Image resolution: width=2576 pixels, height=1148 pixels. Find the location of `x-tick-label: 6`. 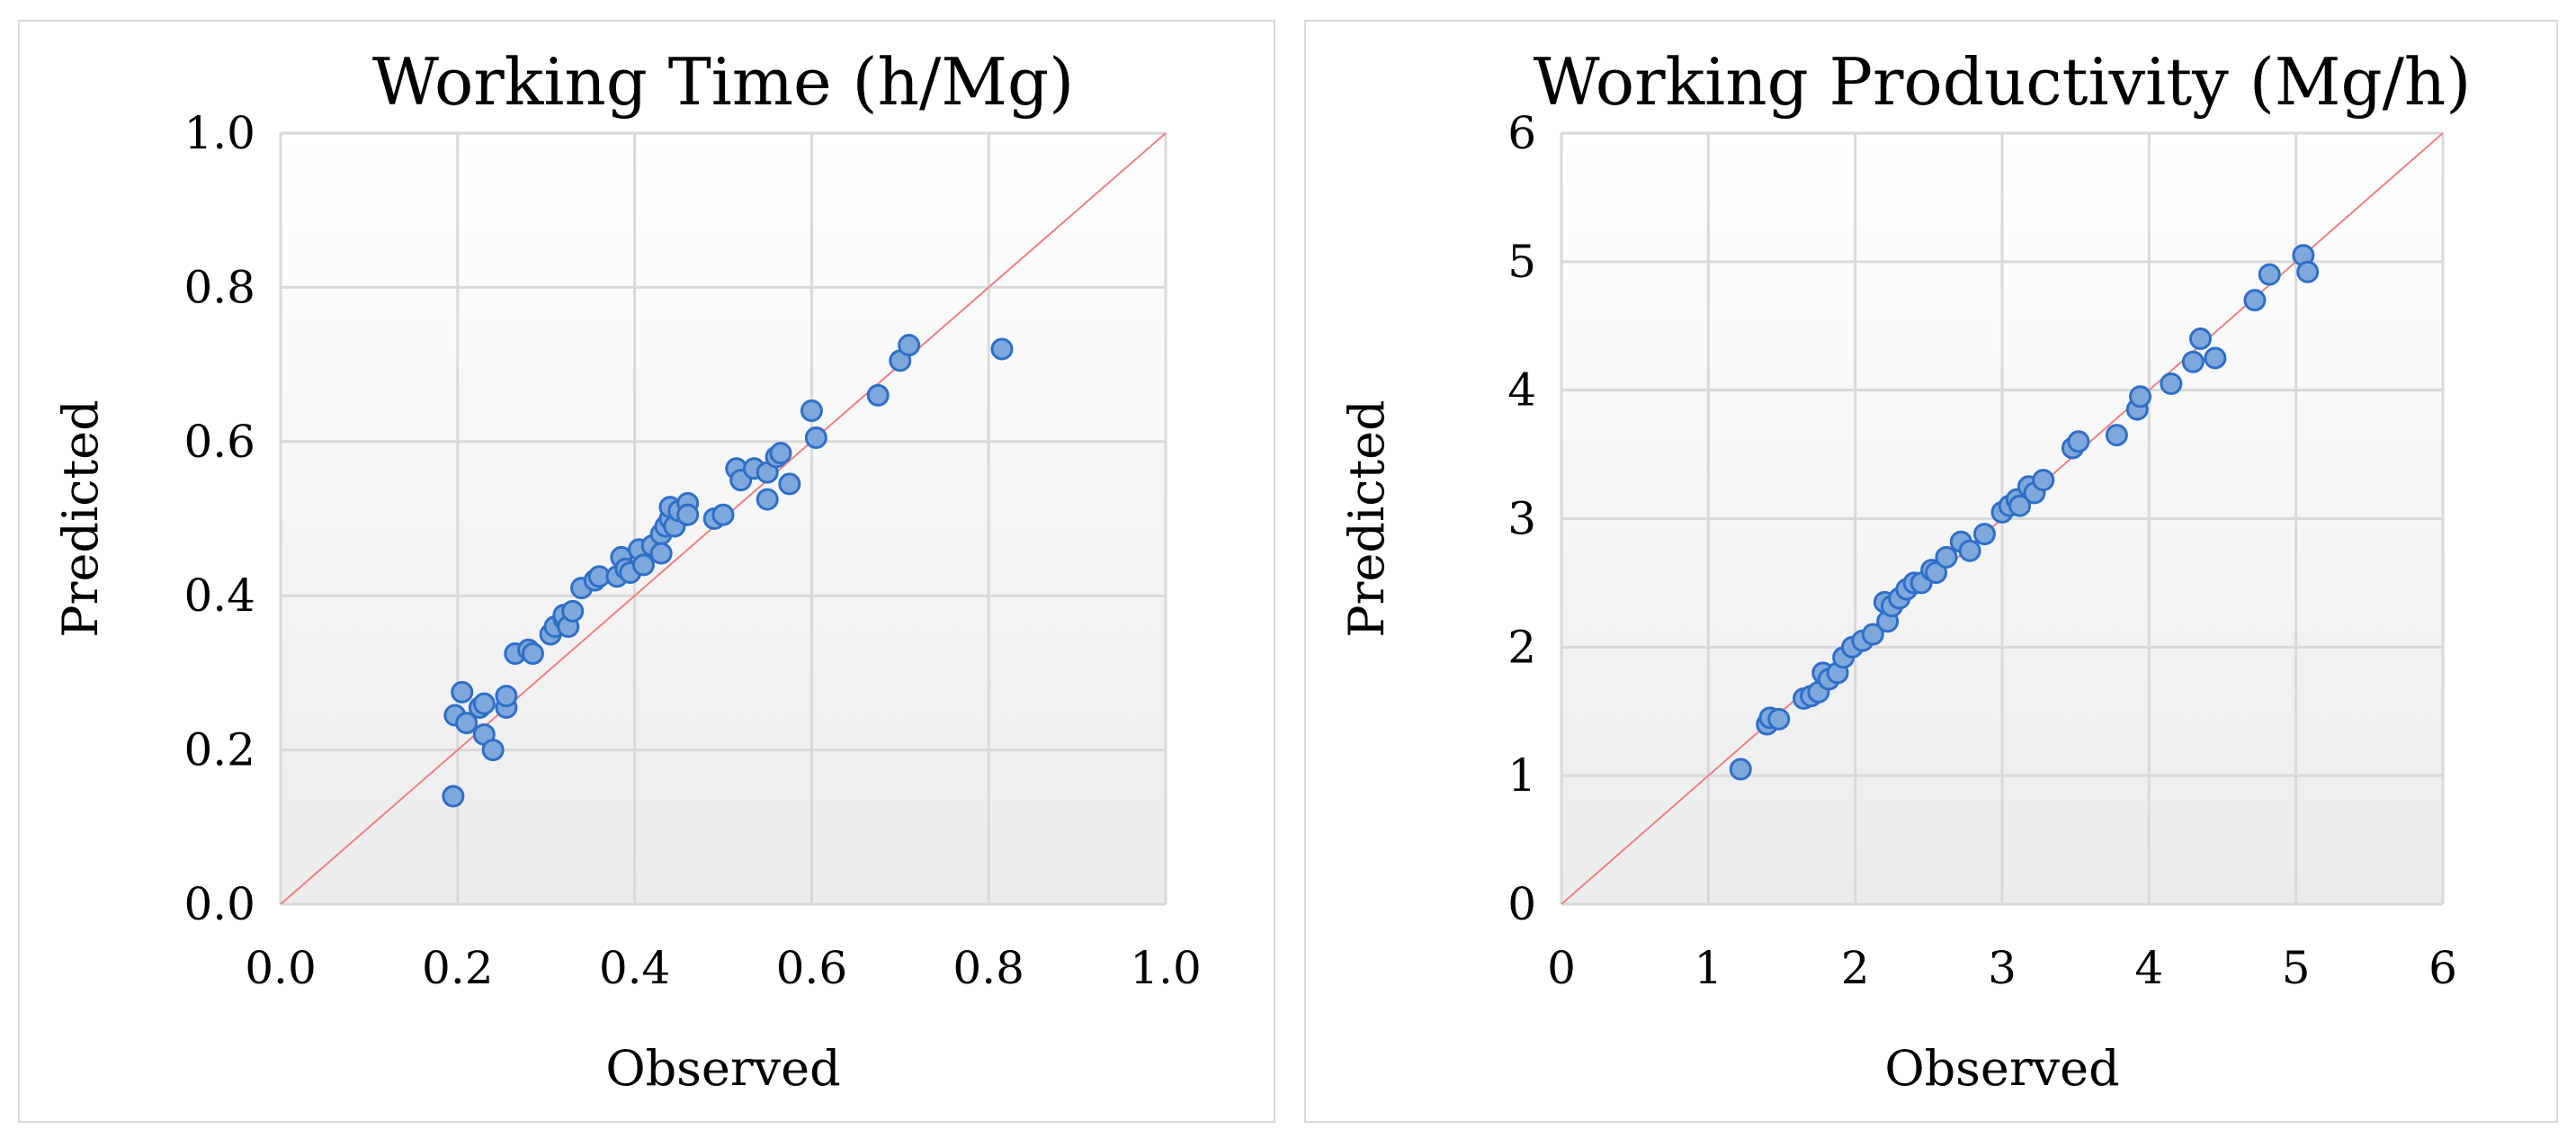

x-tick-label: 6 is located at coordinates (2442, 968).